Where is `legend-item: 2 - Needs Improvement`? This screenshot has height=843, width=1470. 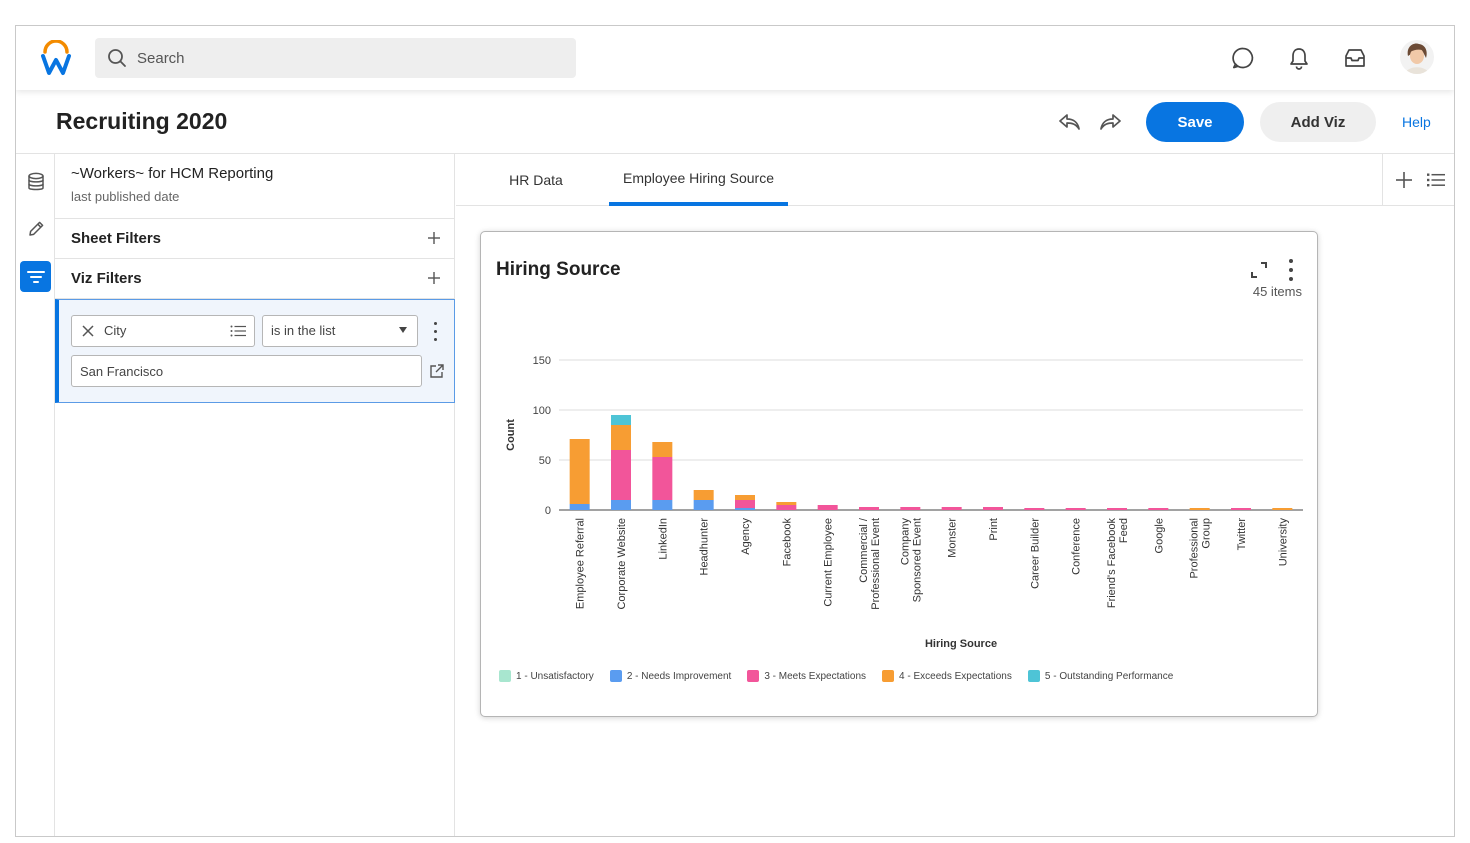
legend-item: 2 - Needs Improvement is located at coordinates (670, 676).